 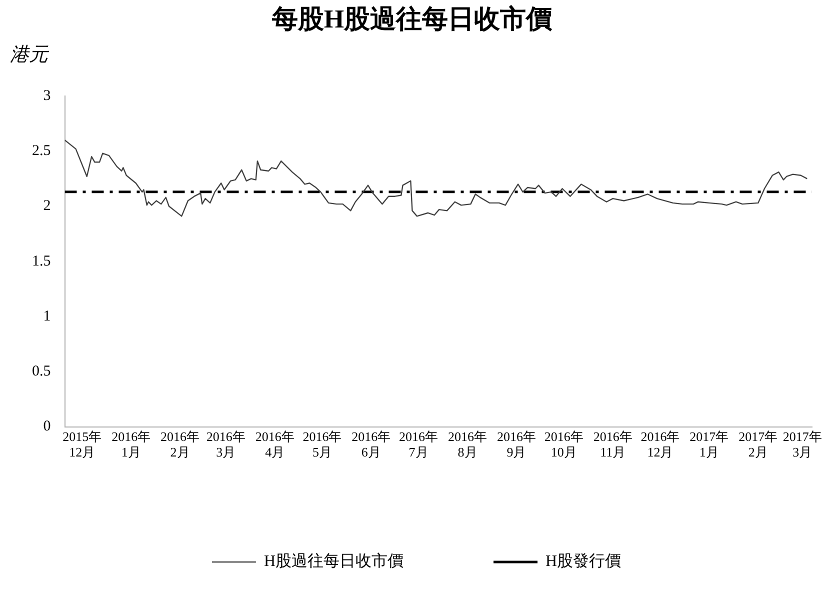 What do you see at coordinates (274, 444) in the screenshot?
I see `x-tick-label: 2016年 4月` at bounding box center [274, 444].